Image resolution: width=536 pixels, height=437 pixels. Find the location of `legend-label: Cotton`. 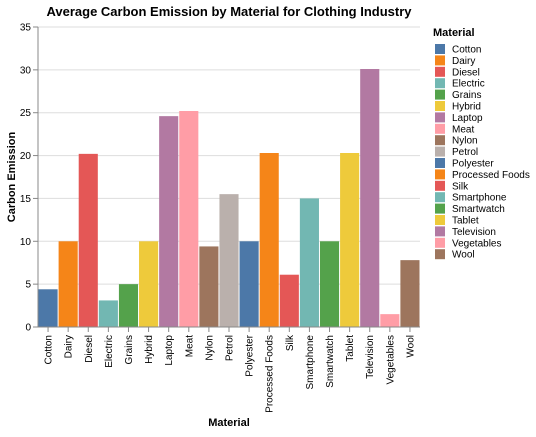

legend-label: Cotton is located at coordinates (466, 50).